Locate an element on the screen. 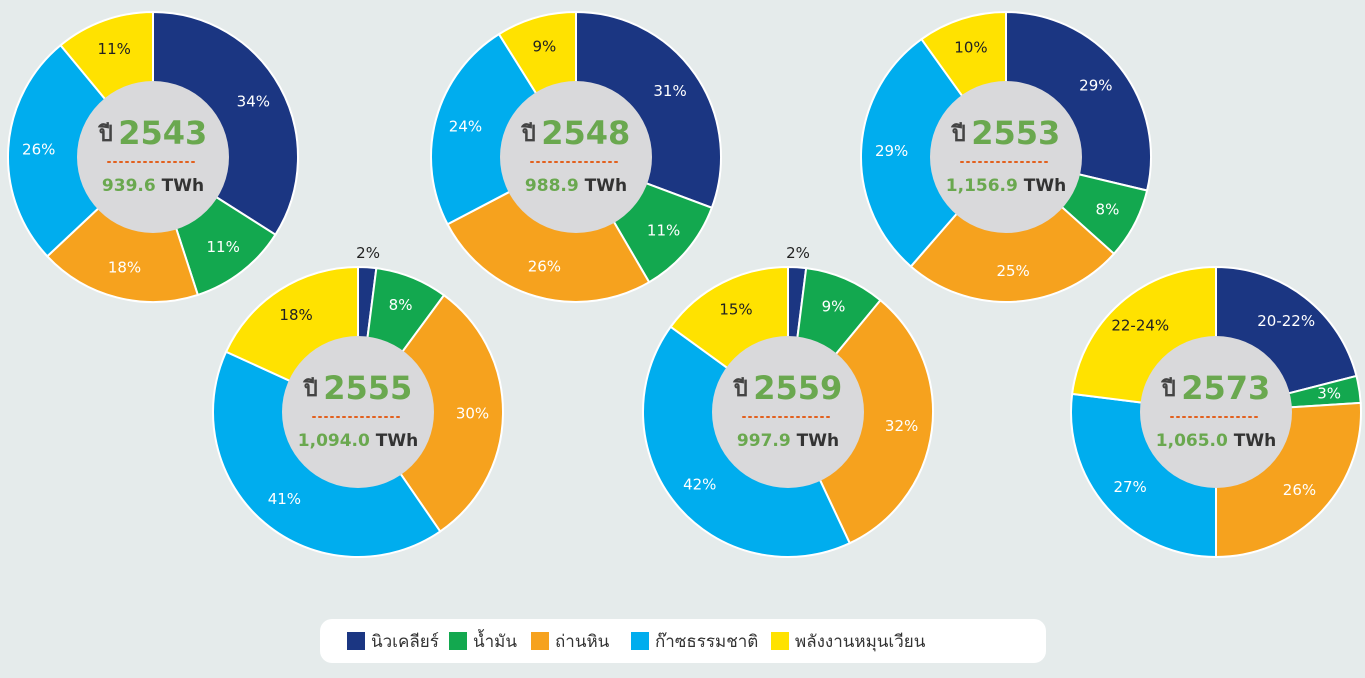 The image size is (1365, 678). slice-label: 25% is located at coordinates (1012, 271).